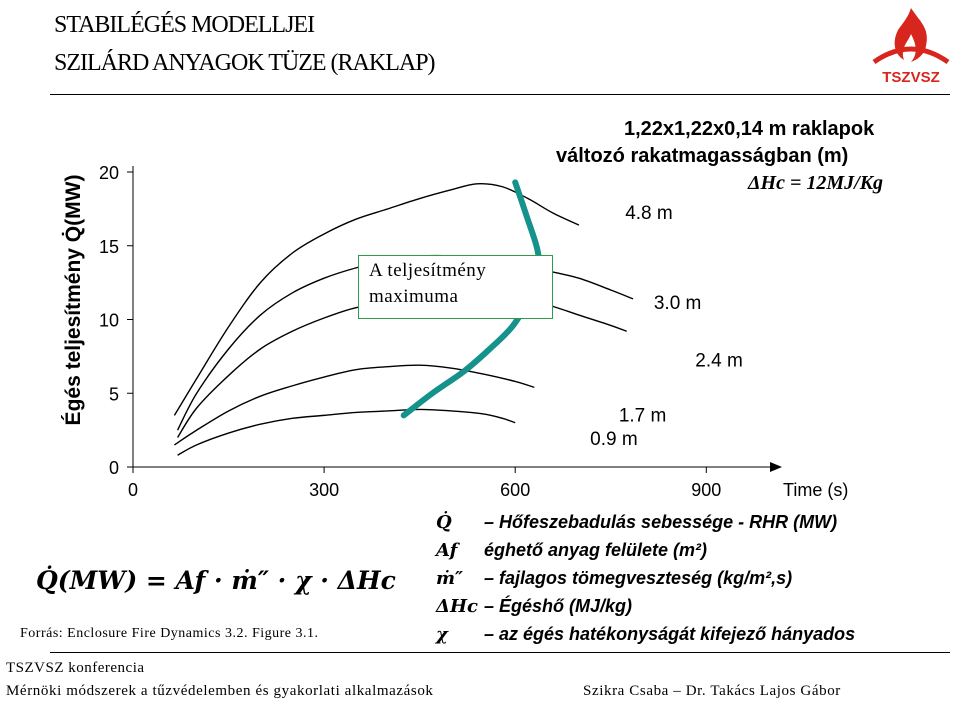  What do you see at coordinates (75, 668) in the screenshot?
I see `footer-conference: TSZVSZ konferencia` at bounding box center [75, 668].